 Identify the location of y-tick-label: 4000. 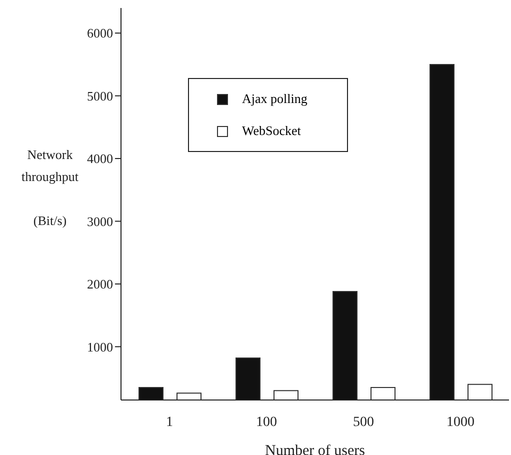
(100, 158).